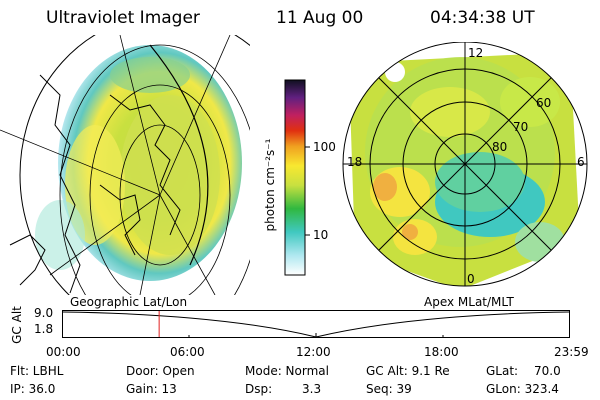 The height and width of the screenshot is (400, 600). Describe the element at coordinates (522, 389) in the screenshot. I see `glon-status: GLon: 323.4` at that location.